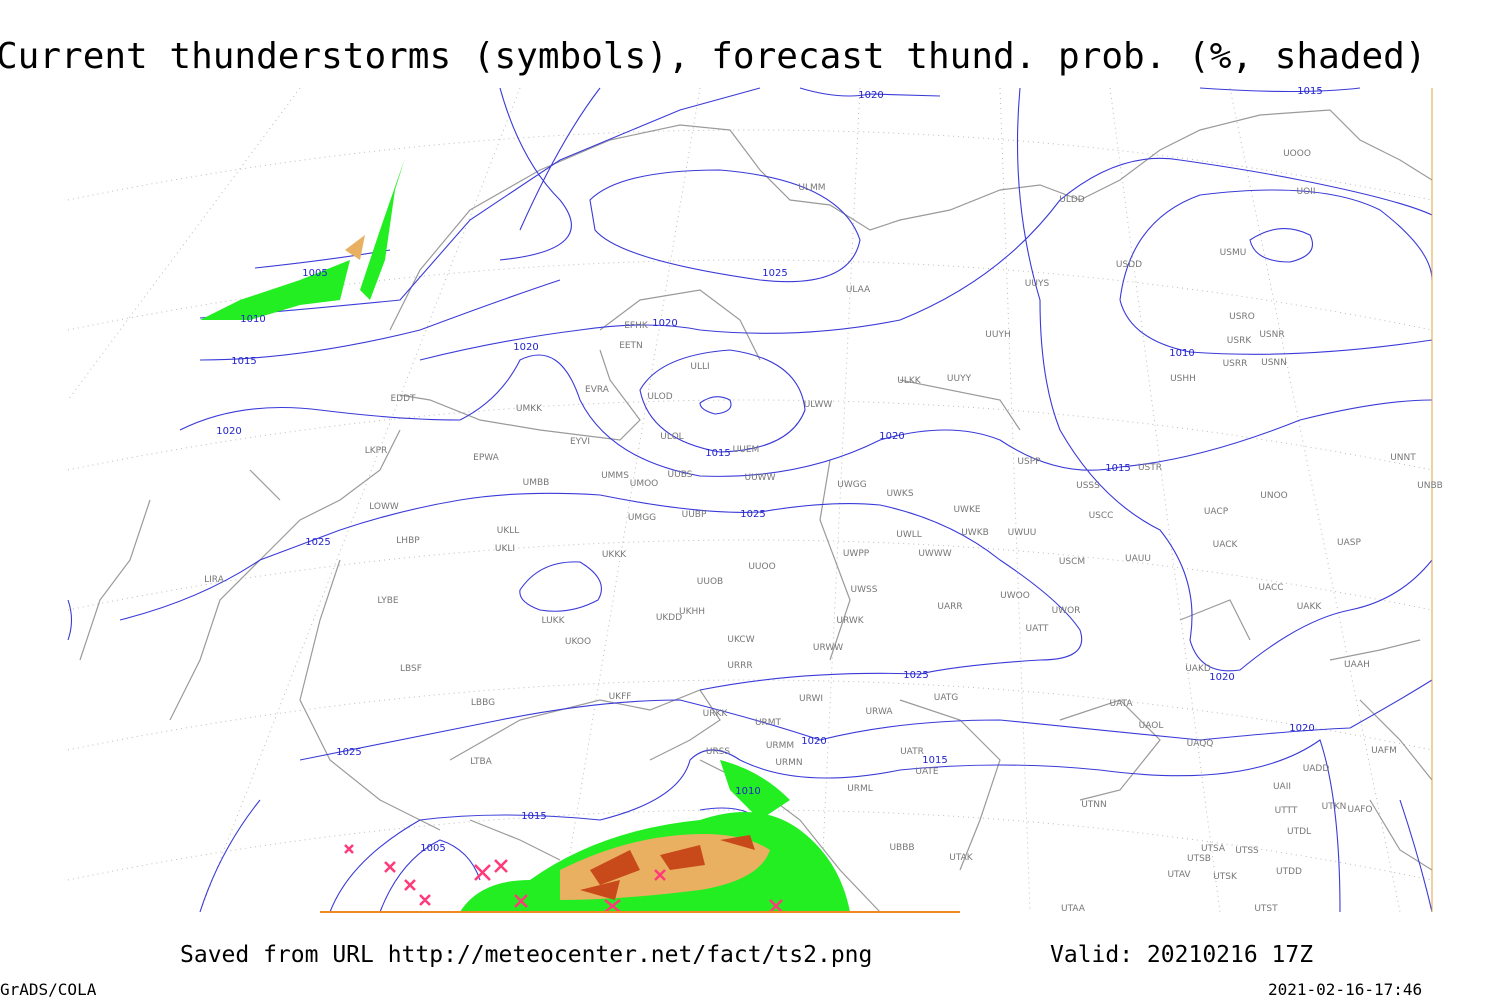  I want to click on station-label: UUBS, so click(680, 475).